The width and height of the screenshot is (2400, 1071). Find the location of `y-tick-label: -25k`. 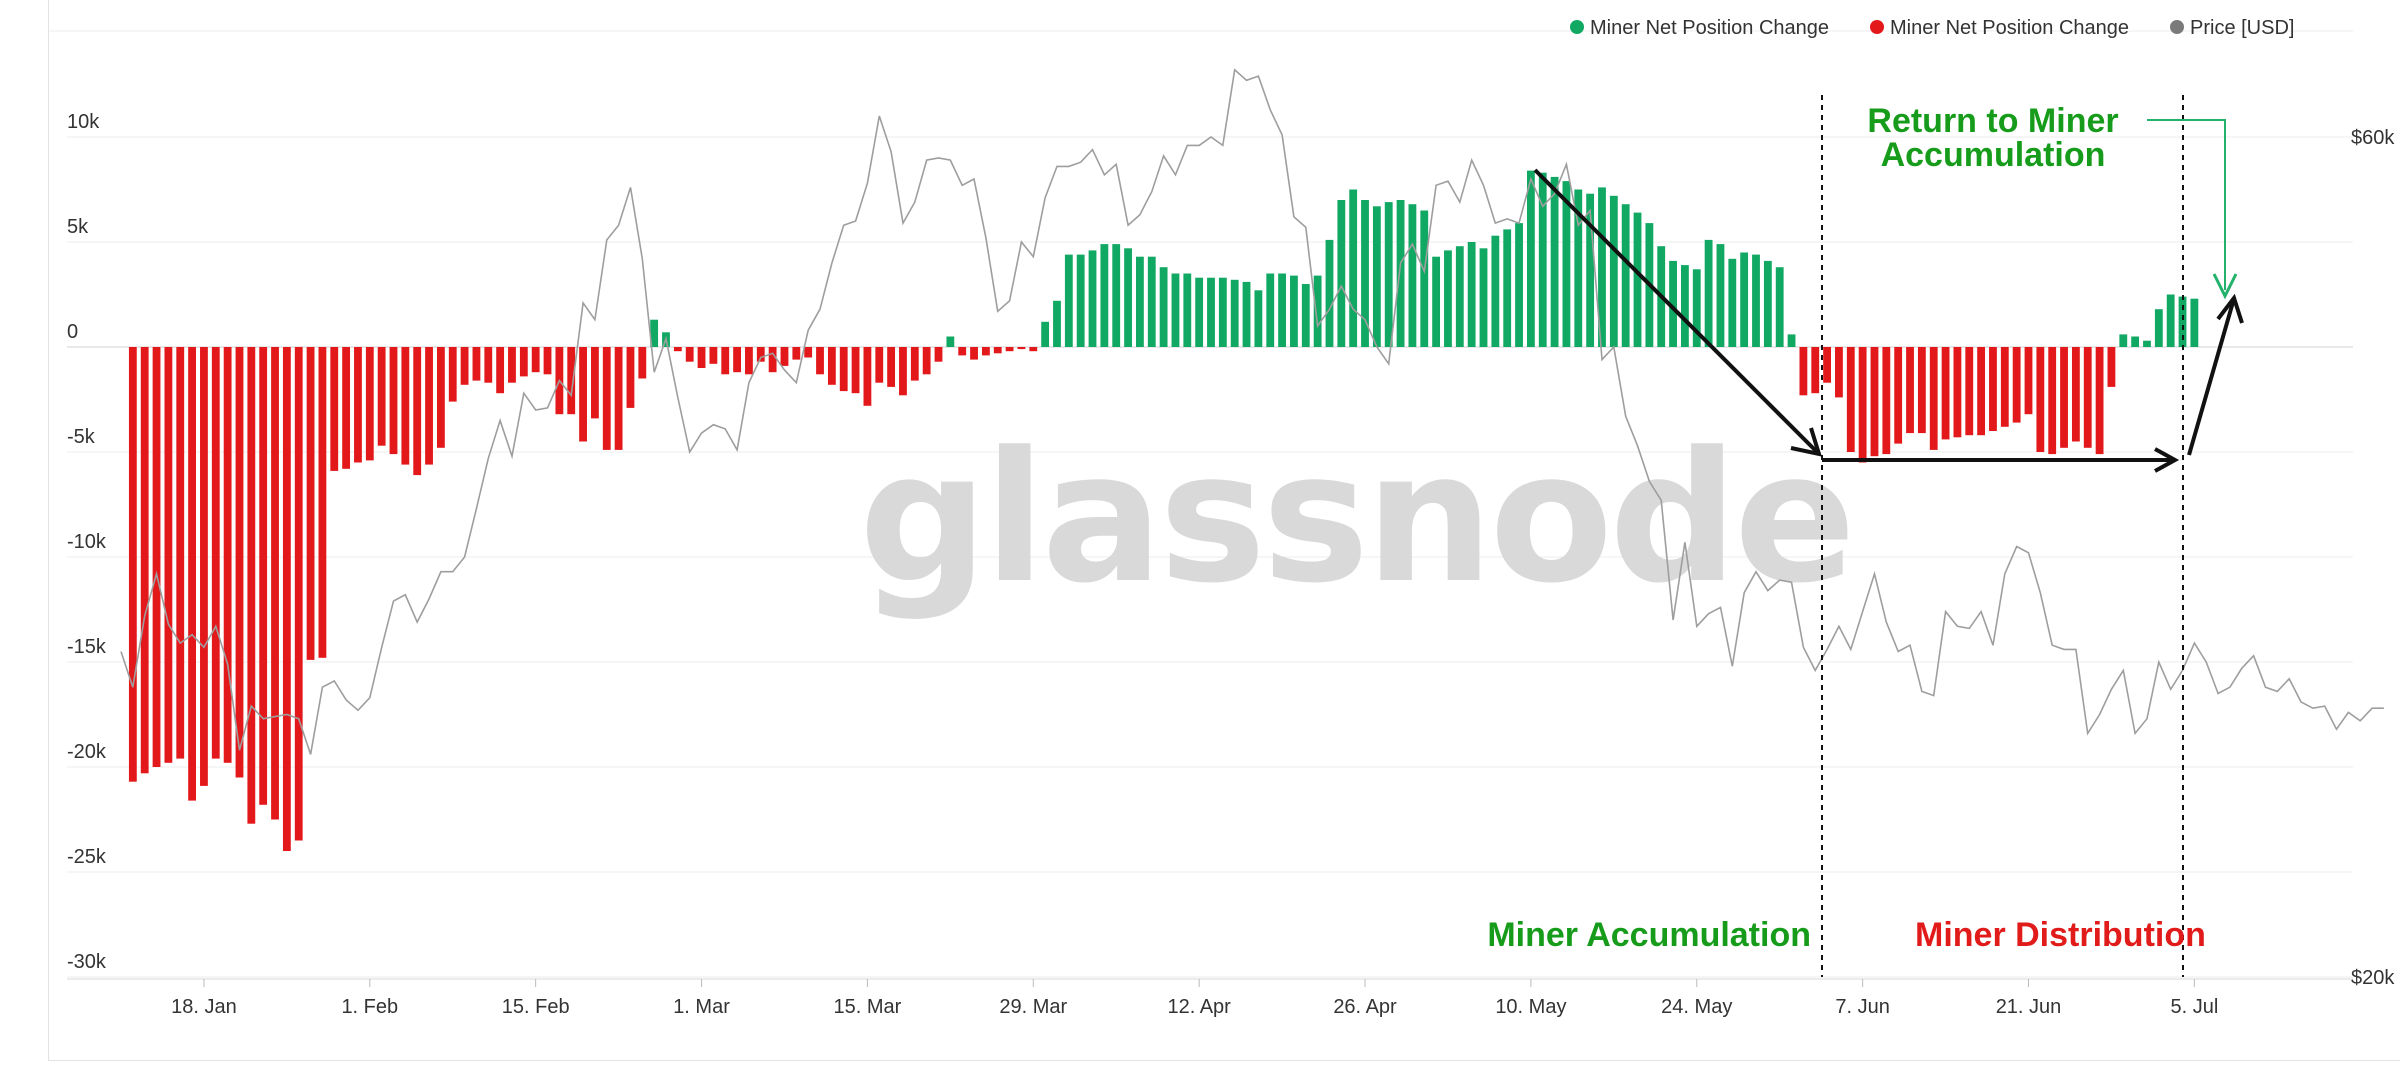

y-tick-label: -25k is located at coordinates (87, 857).